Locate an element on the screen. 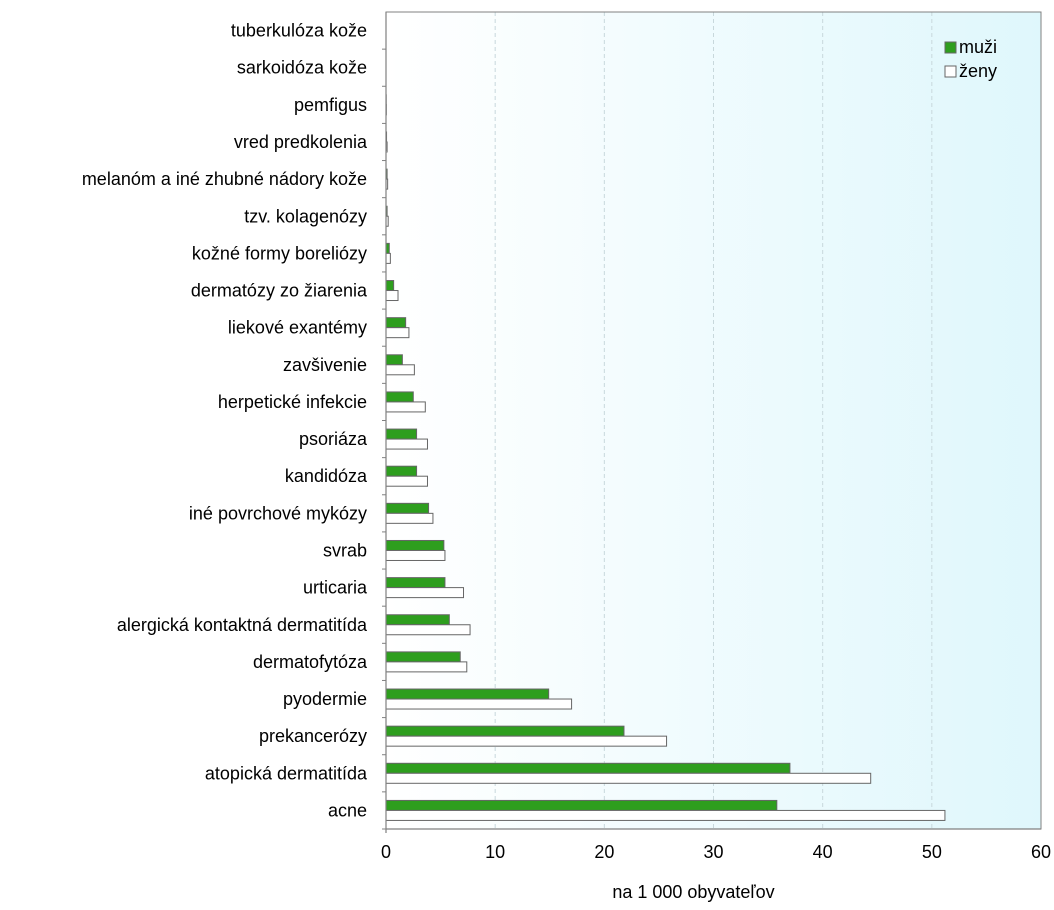  category-label: tuberkulóza kože is located at coordinates (299, 31).